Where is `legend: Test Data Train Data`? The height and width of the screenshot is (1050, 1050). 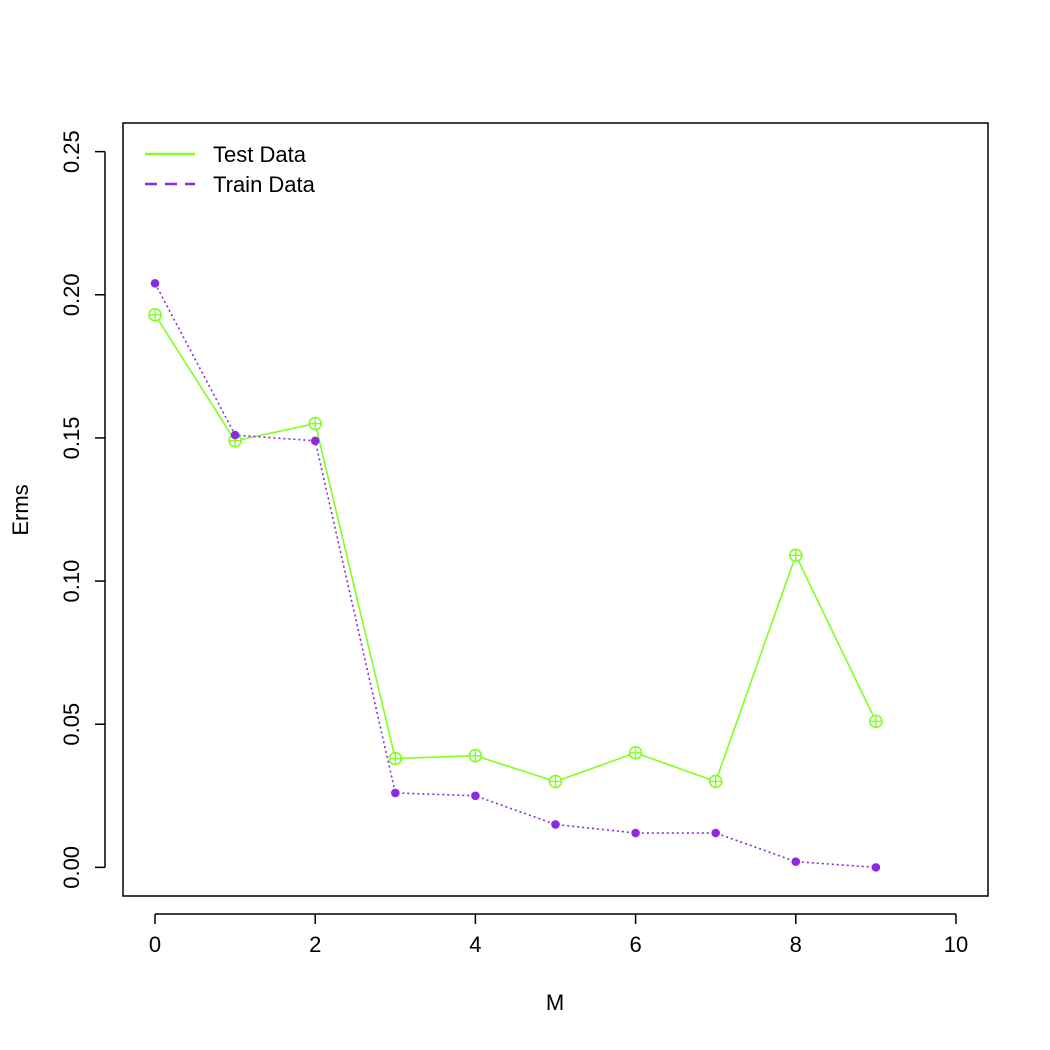
legend: Test Data Train Data is located at coordinates (230, 169).